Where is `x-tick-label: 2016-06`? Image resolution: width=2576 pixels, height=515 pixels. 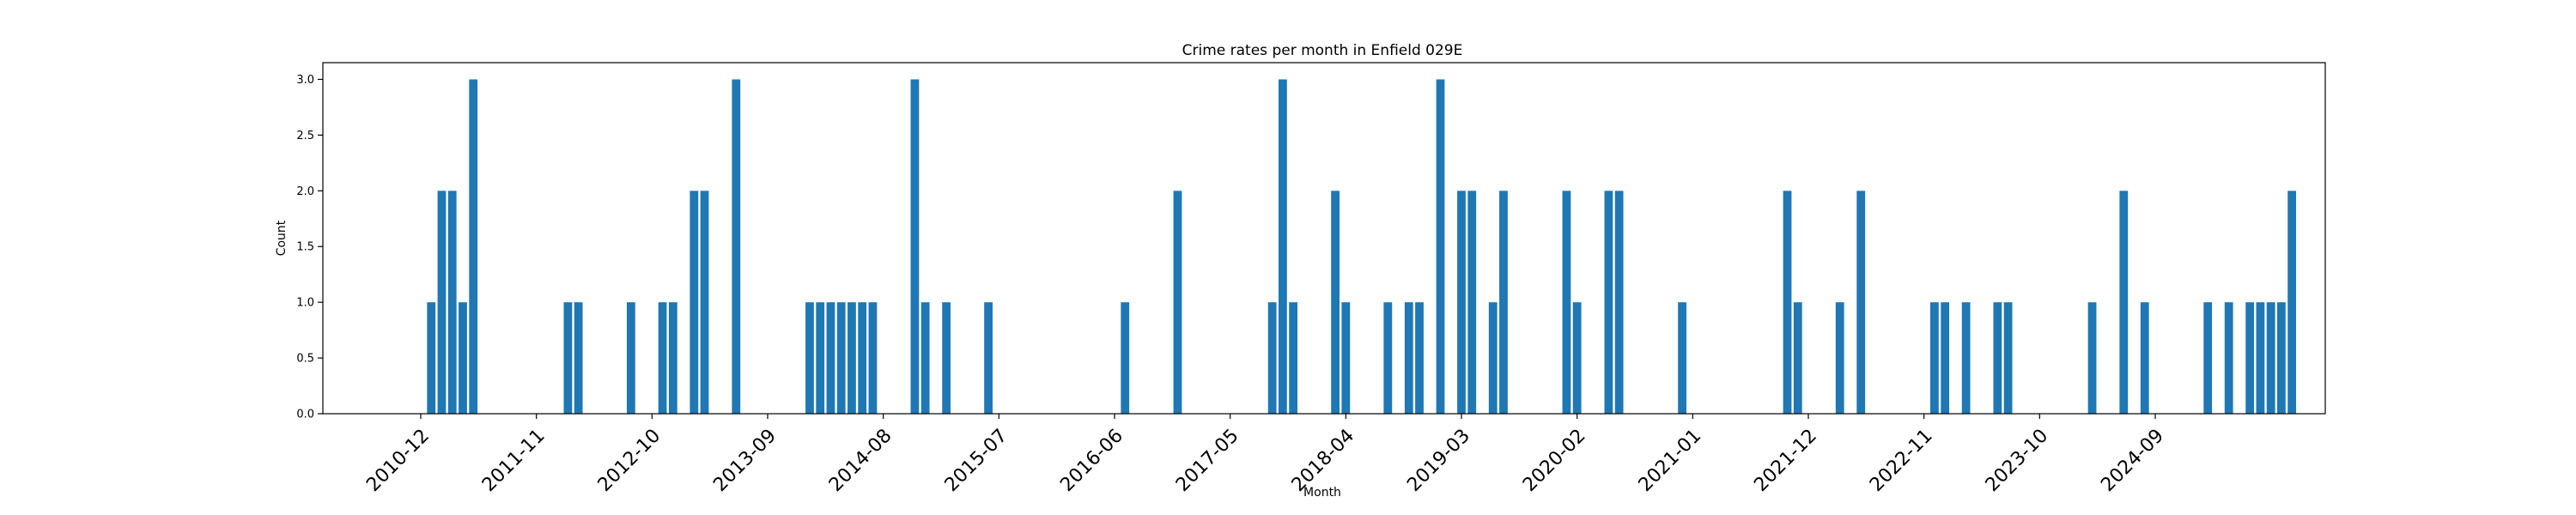
x-tick-label: 2016-06 is located at coordinates (1091, 460).